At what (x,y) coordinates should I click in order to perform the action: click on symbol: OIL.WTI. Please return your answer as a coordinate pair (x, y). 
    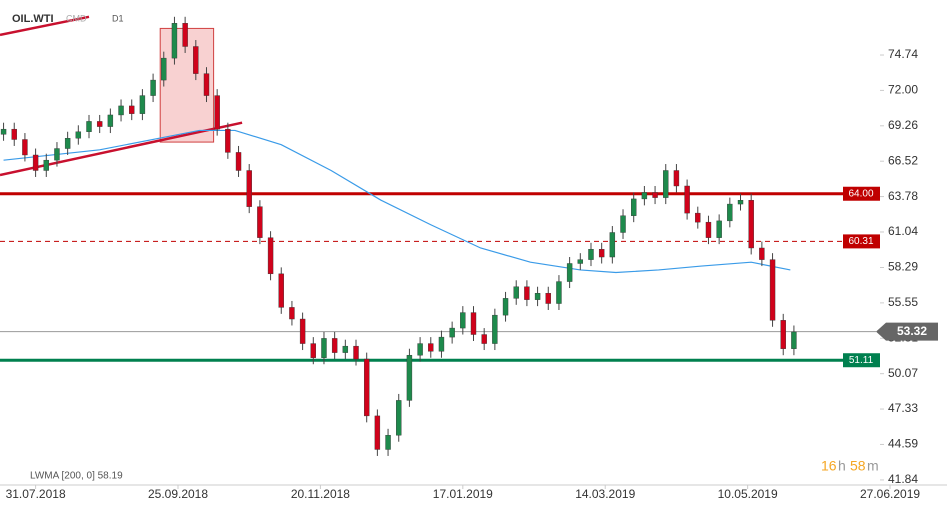
    Looking at the image, I should click on (33, 19).